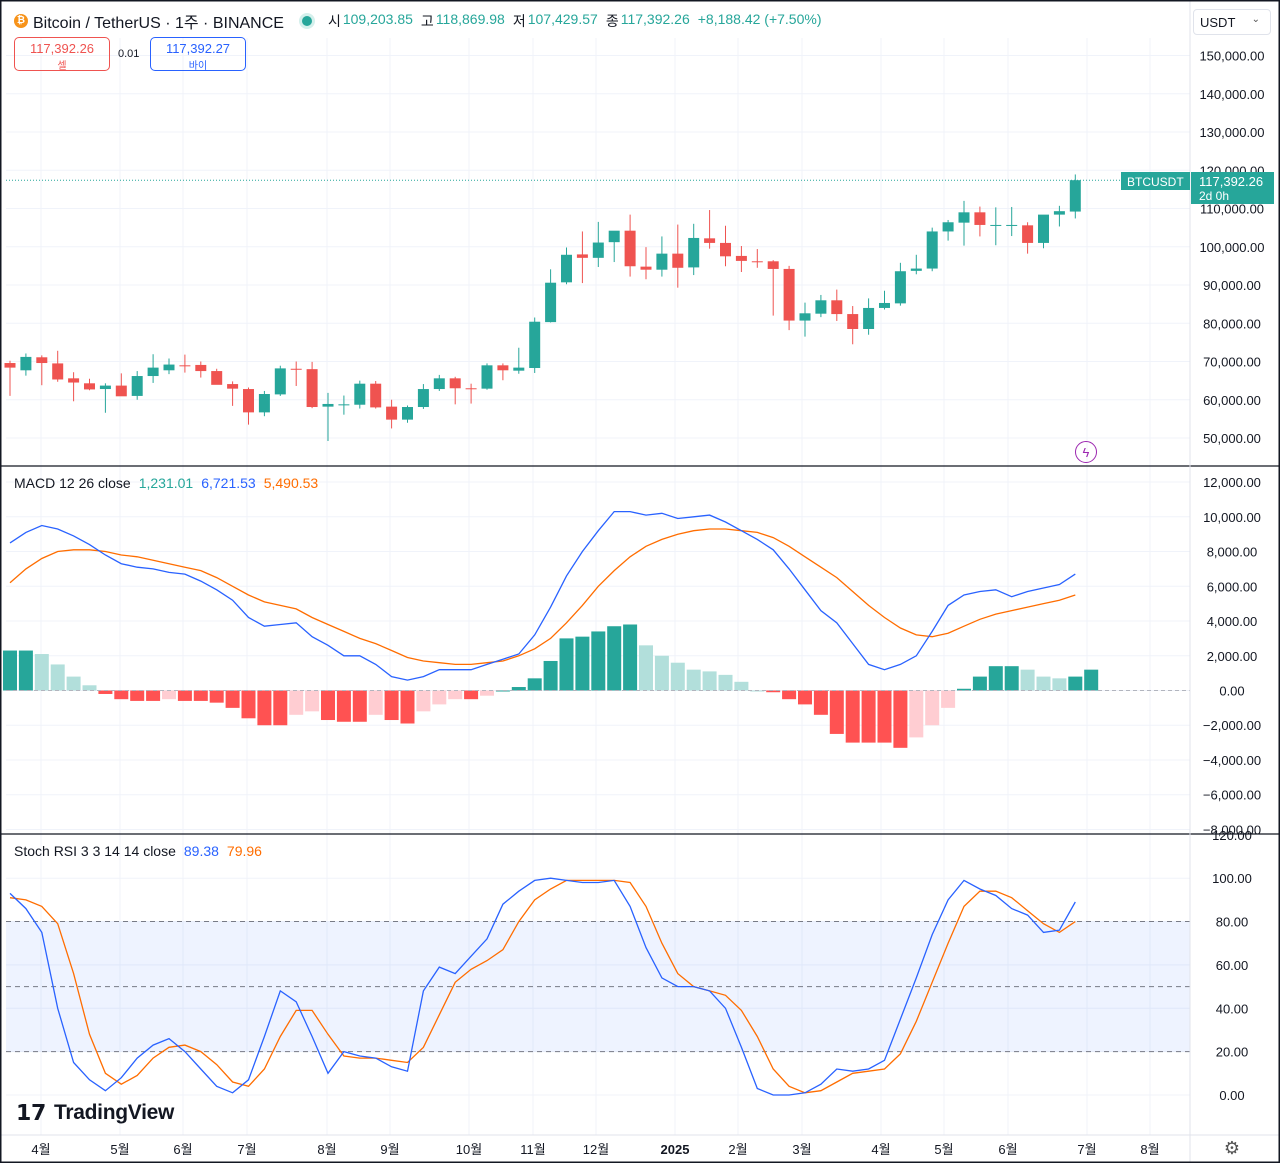 The image size is (1280, 1163). What do you see at coordinates (40, 1149) in the screenshot?
I see `time-tick-label: 4월` at bounding box center [40, 1149].